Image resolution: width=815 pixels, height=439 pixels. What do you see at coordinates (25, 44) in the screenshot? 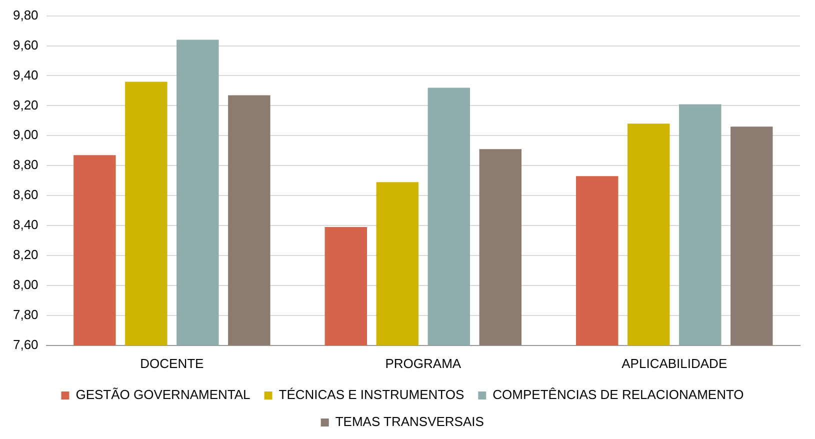
I see `y-tick-label: 9,60` at bounding box center [25, 44].